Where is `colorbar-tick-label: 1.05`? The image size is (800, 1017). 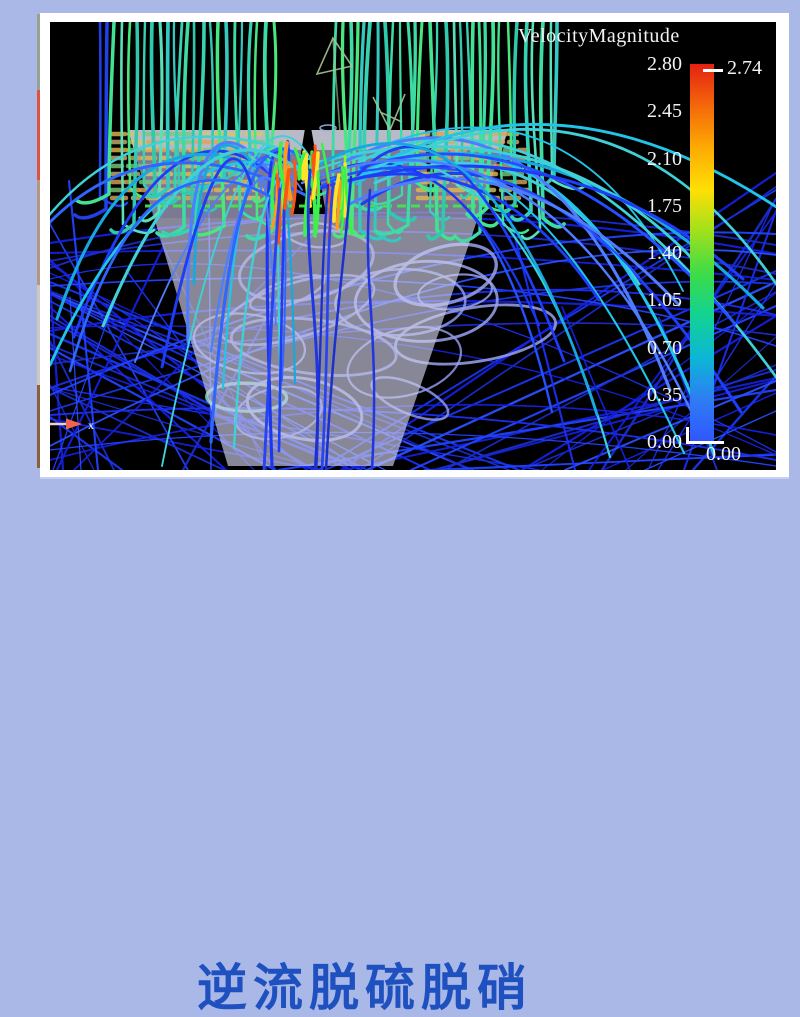 colorbar-tick-label: 1.05 is located at coordinates (664, 300).